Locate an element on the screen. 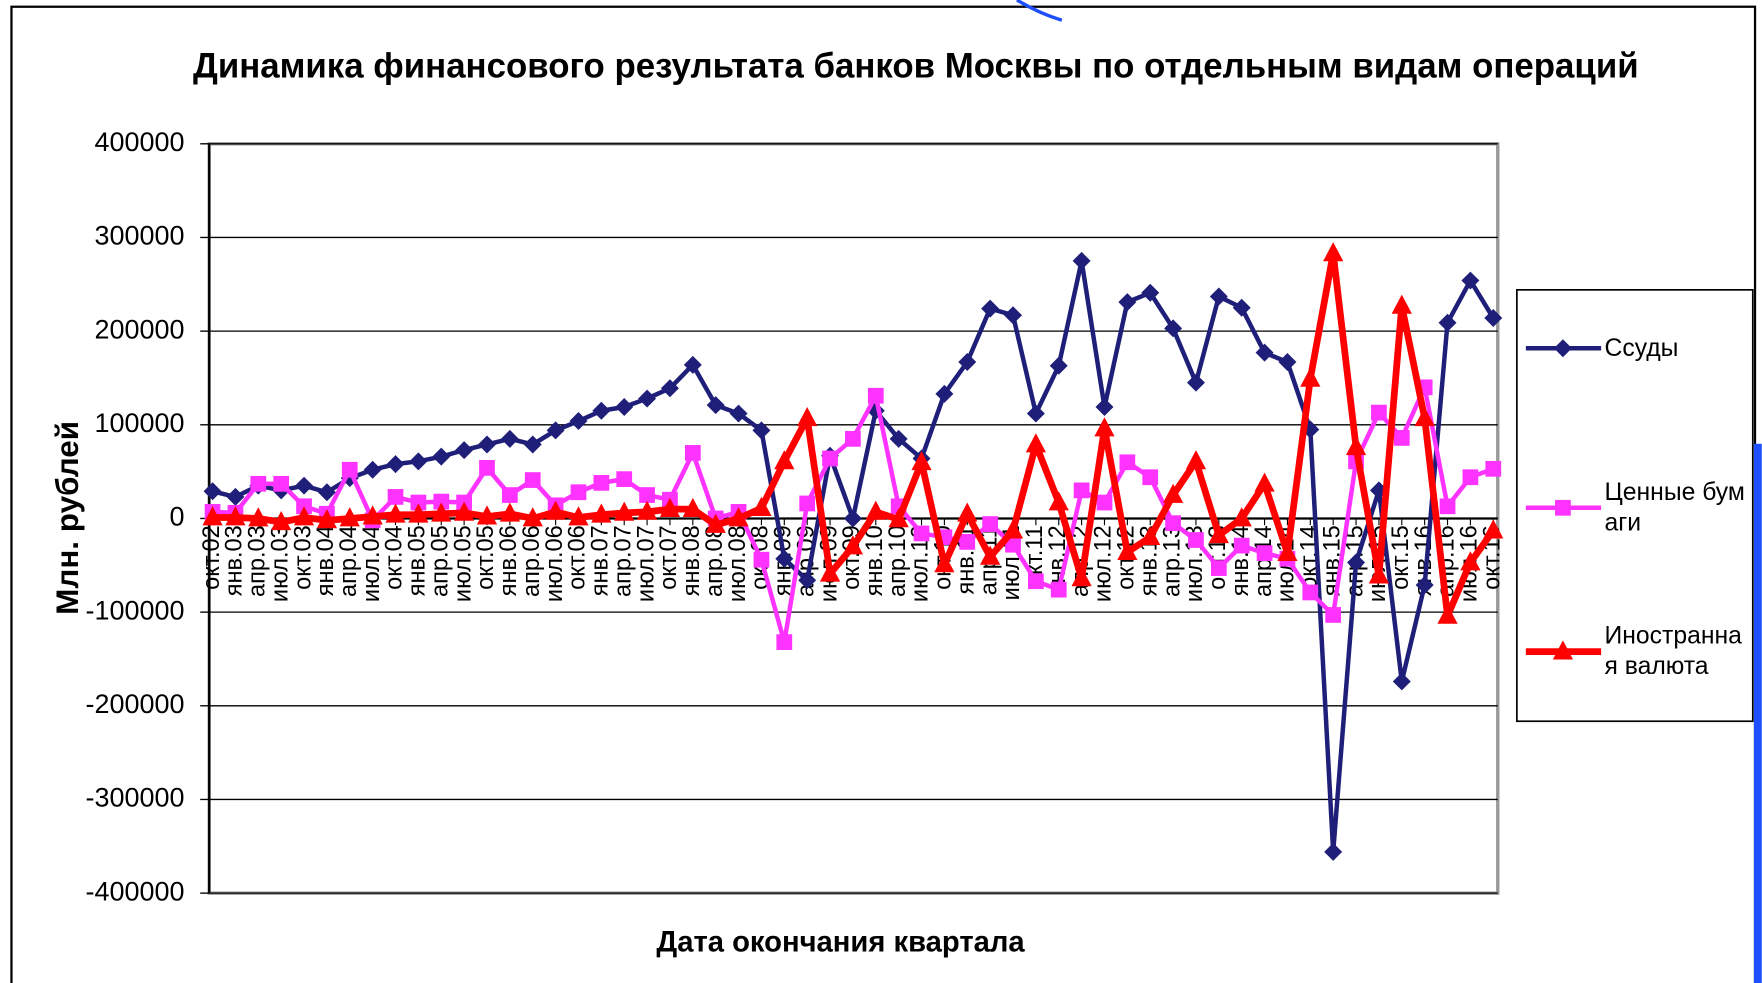  y-tick-label: 0 is located at coordinates (176, 517).